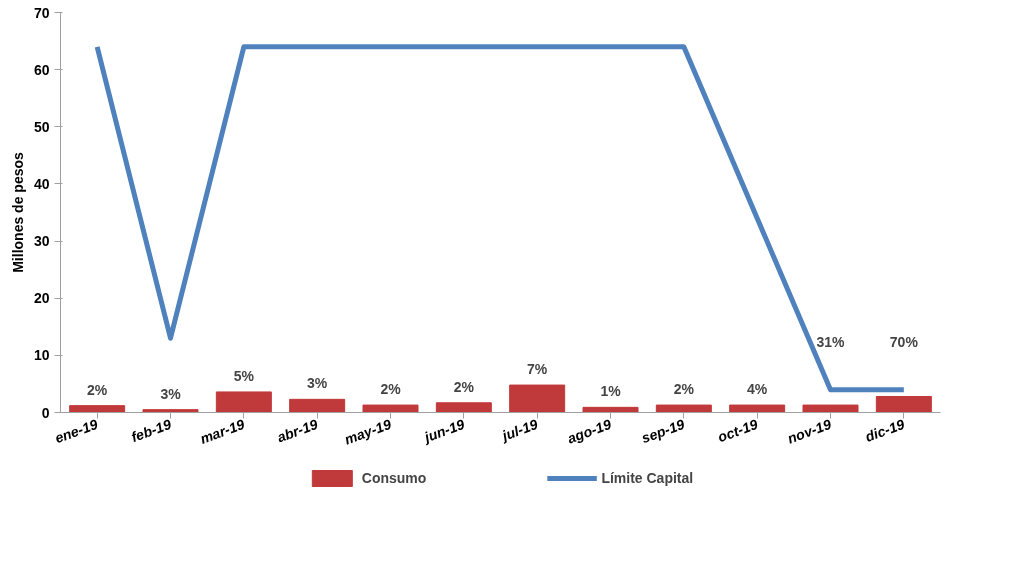 The height and width of the screenshot is (588, 1024). Describe the element at coordinates (885, 430) in the screenshot. I see `x-tick-label: dic-19` at that location.